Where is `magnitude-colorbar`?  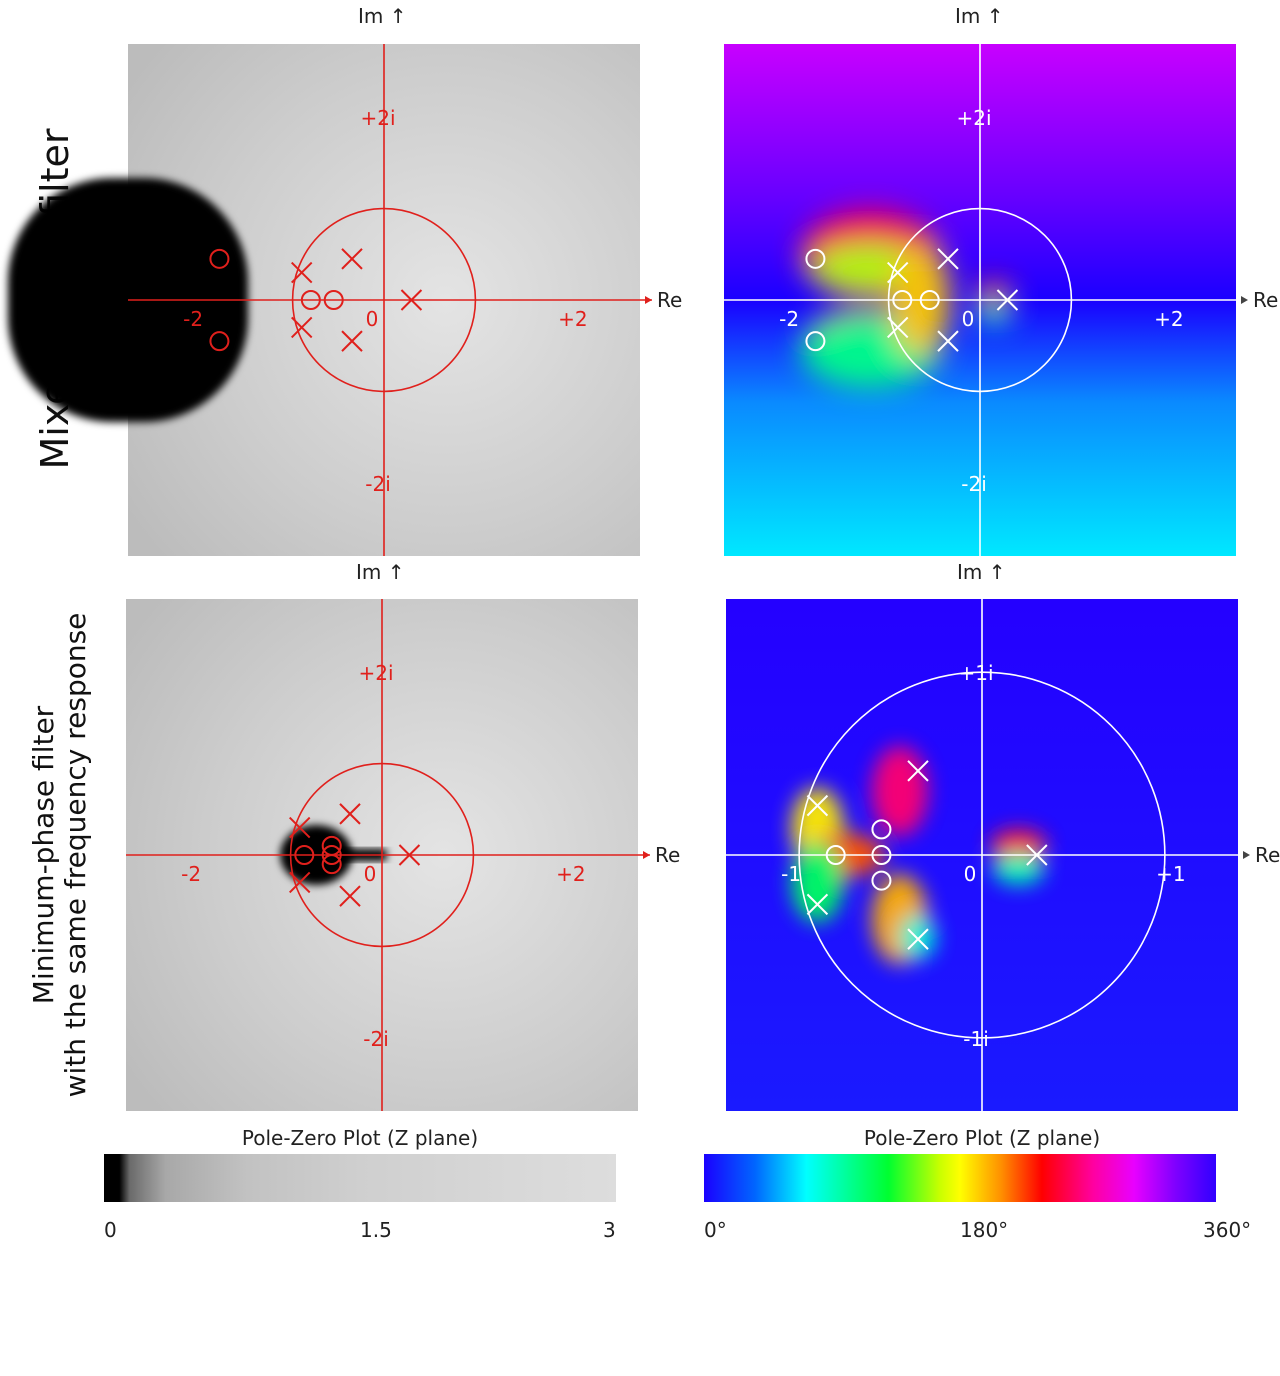 magnitude-colorbar is located at coordinates (360, 1178).